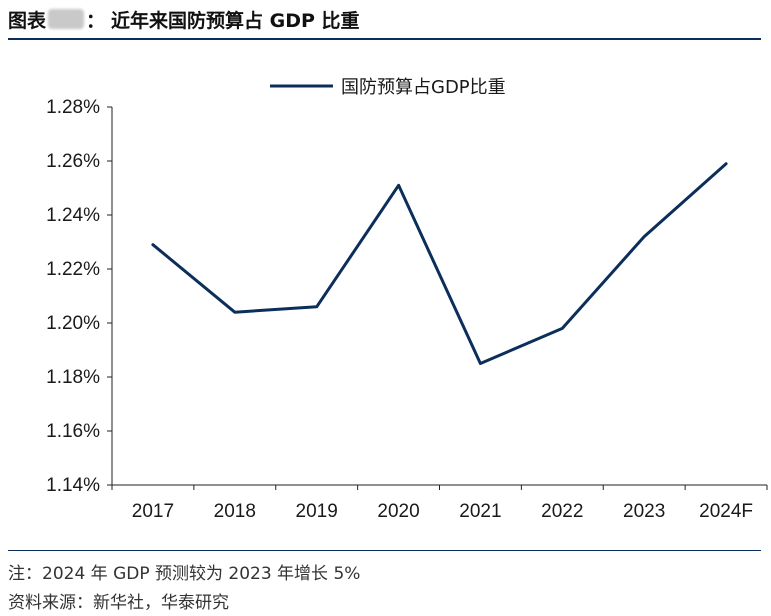 The width and height of the screenshot is (771, 616). What do you see at coordinates (73, 161) in the screenshot?
I see `y-tick-label: 1.26%` at bounding box center [73, 161].